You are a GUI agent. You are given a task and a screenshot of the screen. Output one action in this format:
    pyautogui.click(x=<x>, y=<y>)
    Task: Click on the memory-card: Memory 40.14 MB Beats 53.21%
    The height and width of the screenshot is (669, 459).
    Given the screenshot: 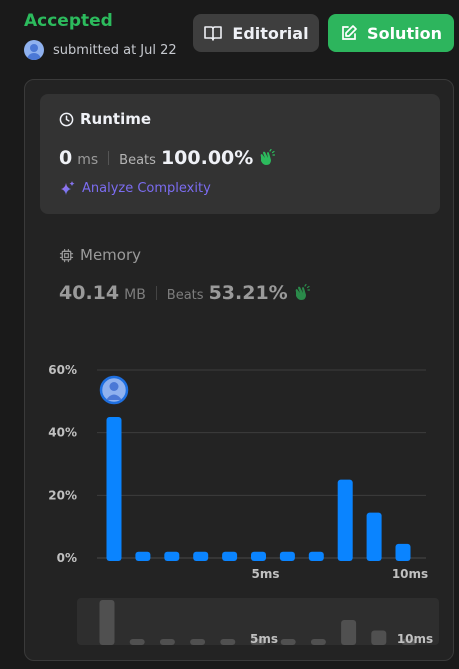 What is the action you would take?
    pyautogui.click(x=240, y=275)
    